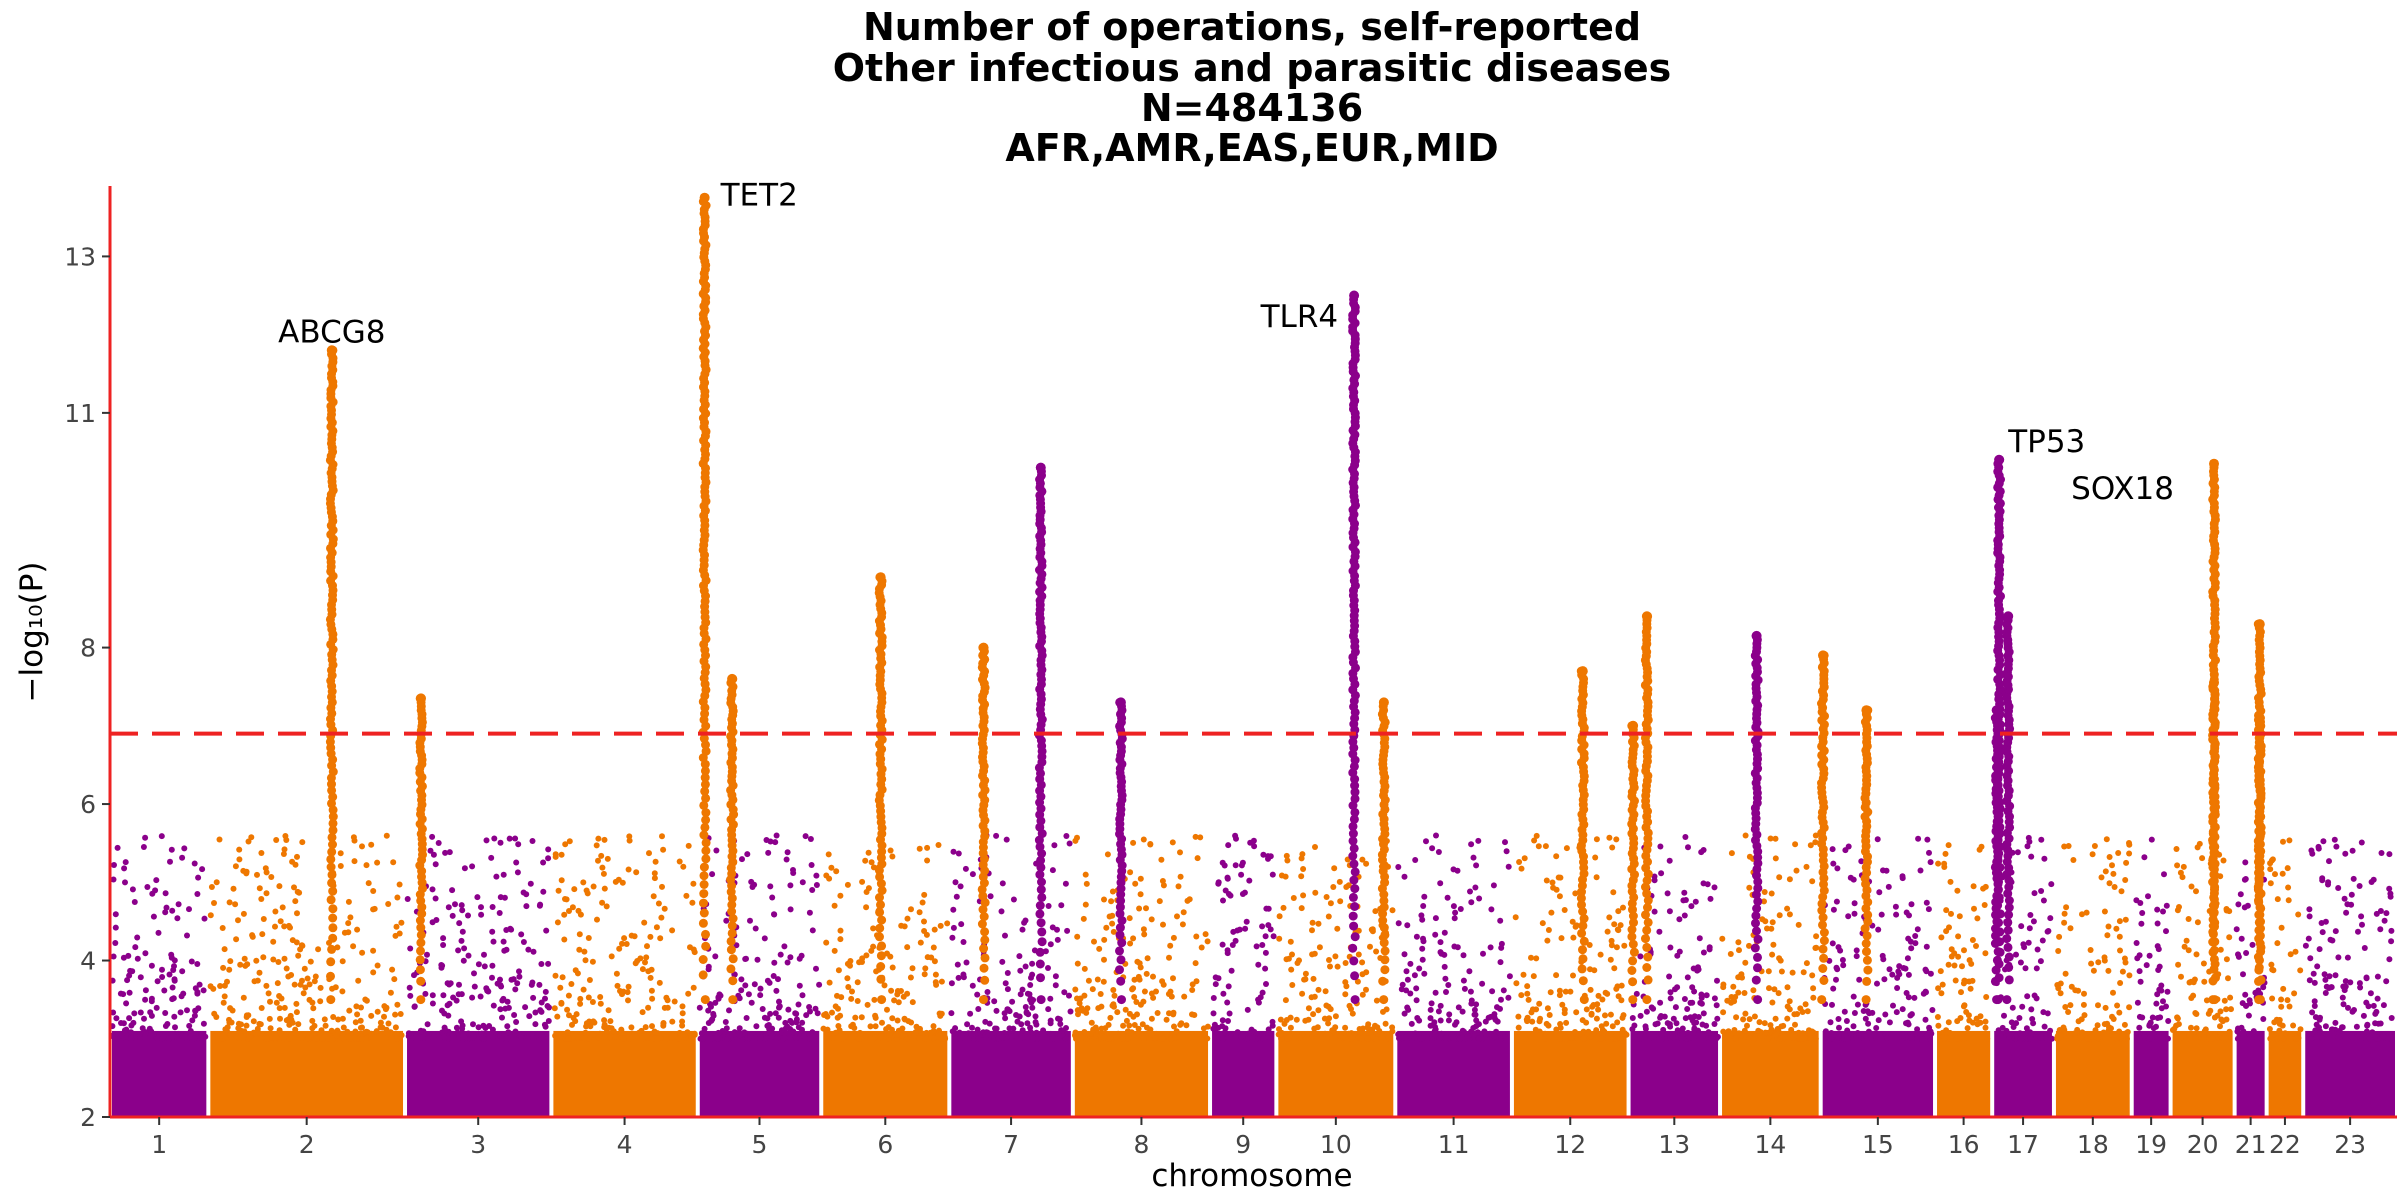  I want to click on dense-band, so click(1243, 1073).